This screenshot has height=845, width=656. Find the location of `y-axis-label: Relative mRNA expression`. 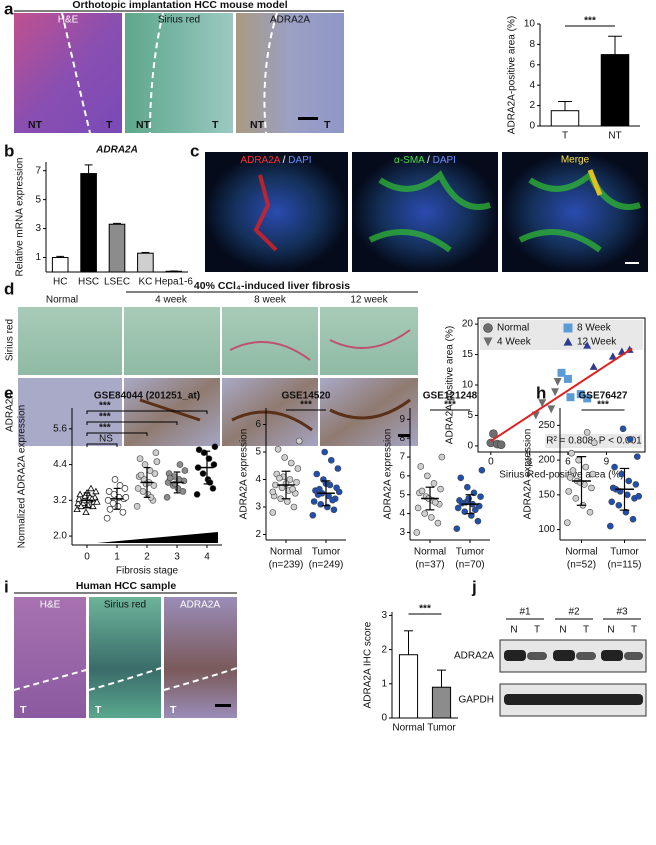

y-axis-label: Relative mRNA expression is located at coordinates (20, 217).